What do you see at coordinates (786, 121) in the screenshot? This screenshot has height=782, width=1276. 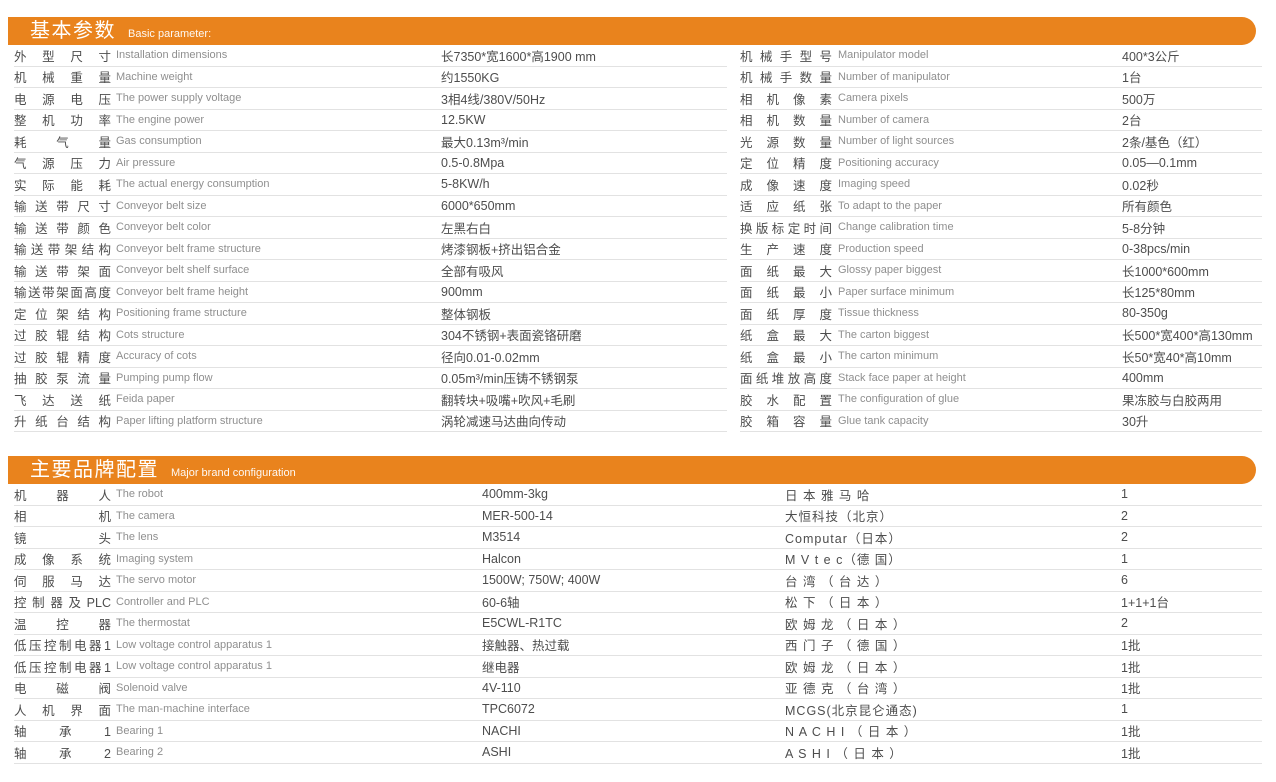 I see `param-label-zh: 相机数量` at bounding box center [786, 121].